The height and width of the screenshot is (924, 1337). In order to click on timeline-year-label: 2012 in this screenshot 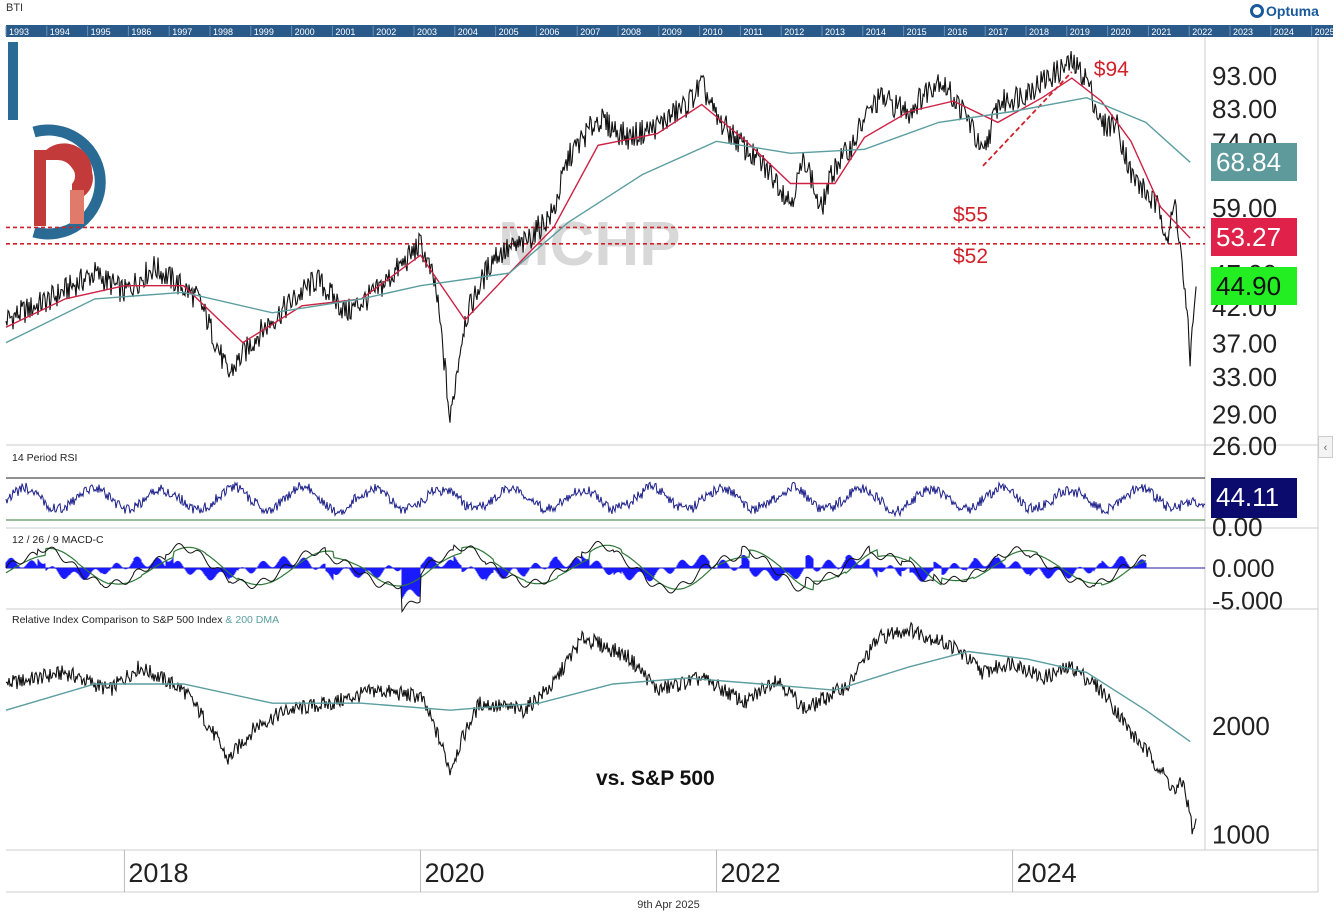, I will do `click(794, 32)`.